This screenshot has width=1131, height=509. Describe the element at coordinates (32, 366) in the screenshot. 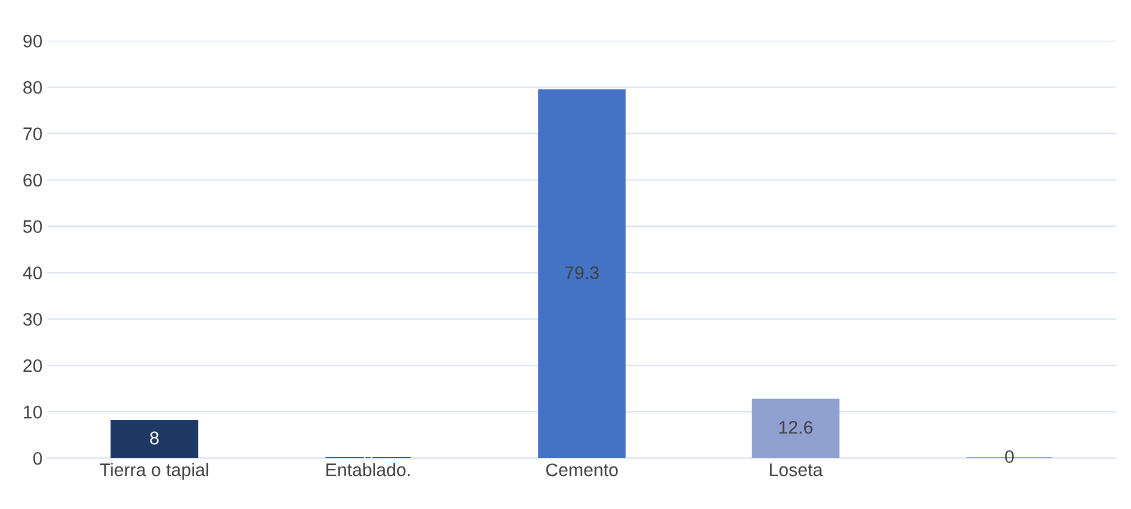

I see `y-tick-label: 20` at that location.